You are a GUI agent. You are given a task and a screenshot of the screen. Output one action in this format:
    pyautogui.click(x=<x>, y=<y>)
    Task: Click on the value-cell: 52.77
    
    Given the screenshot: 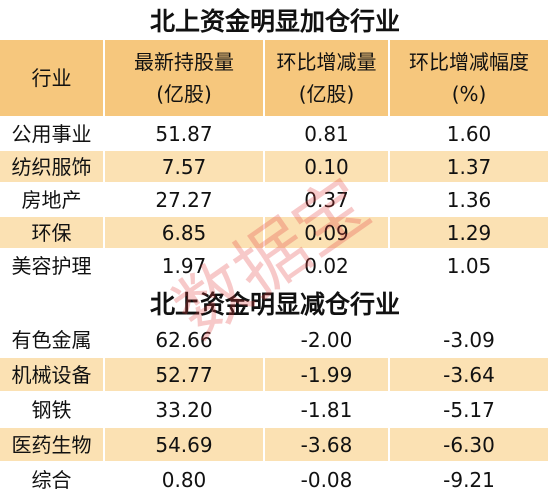 What is the action you would take?
    pyautogui.click(x=185, y=375)
    